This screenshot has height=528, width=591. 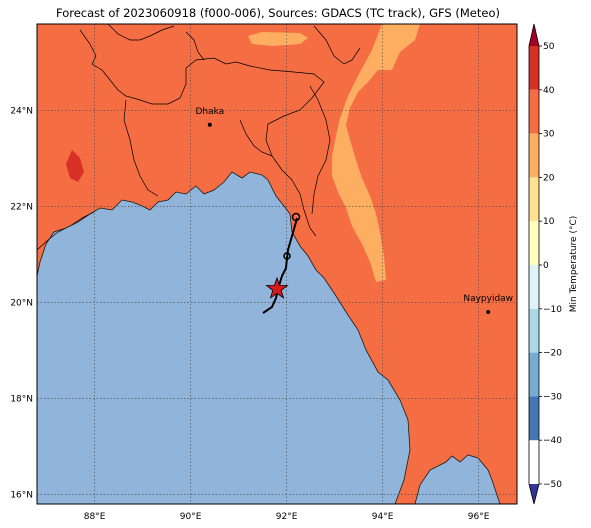 I want to click on longitude-tick-label: 94°E, so click(x=383, y=517).